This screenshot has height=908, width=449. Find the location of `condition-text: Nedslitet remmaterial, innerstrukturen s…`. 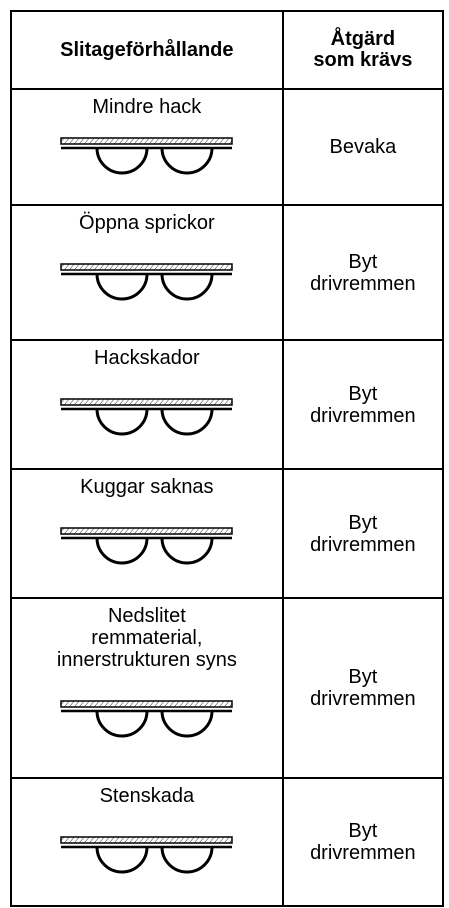

condition-text: Nedslitet remmaterial, innerstrukturen s… is located at coordinates (146, 638).